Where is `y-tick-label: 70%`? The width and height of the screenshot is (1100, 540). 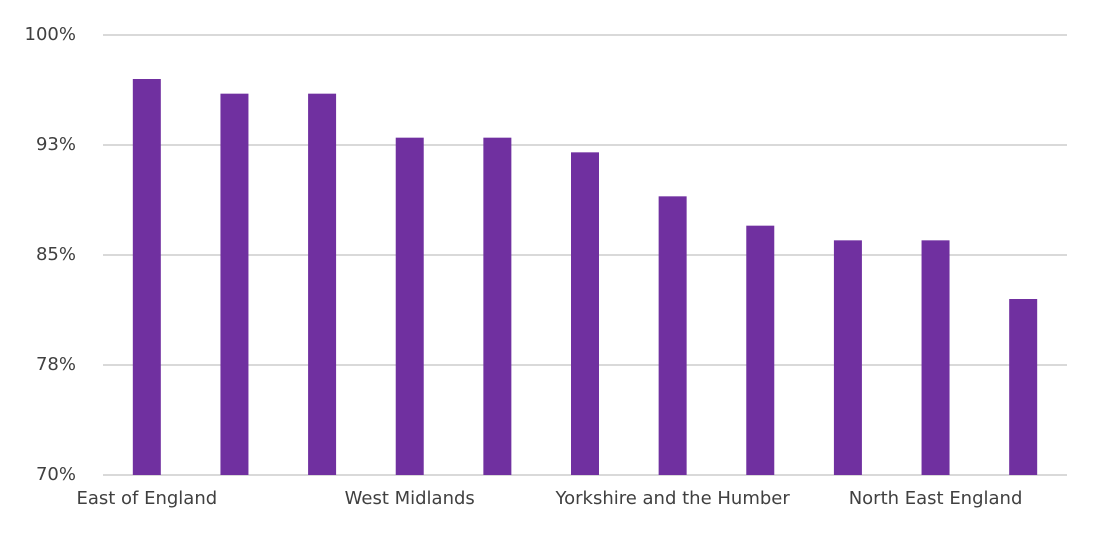 y-tick-label: 70% is located at coordinates (56, 474).